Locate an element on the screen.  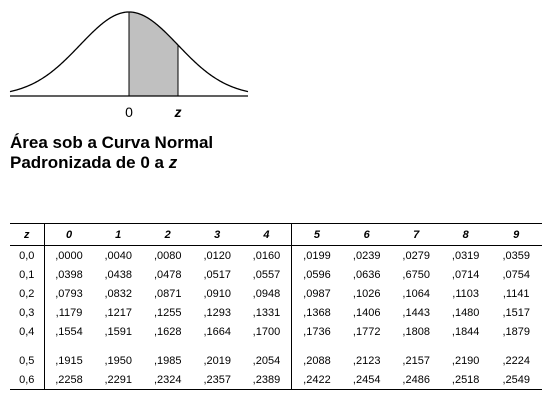
table-cell: ,0359 is located at coordinates (516, 255).